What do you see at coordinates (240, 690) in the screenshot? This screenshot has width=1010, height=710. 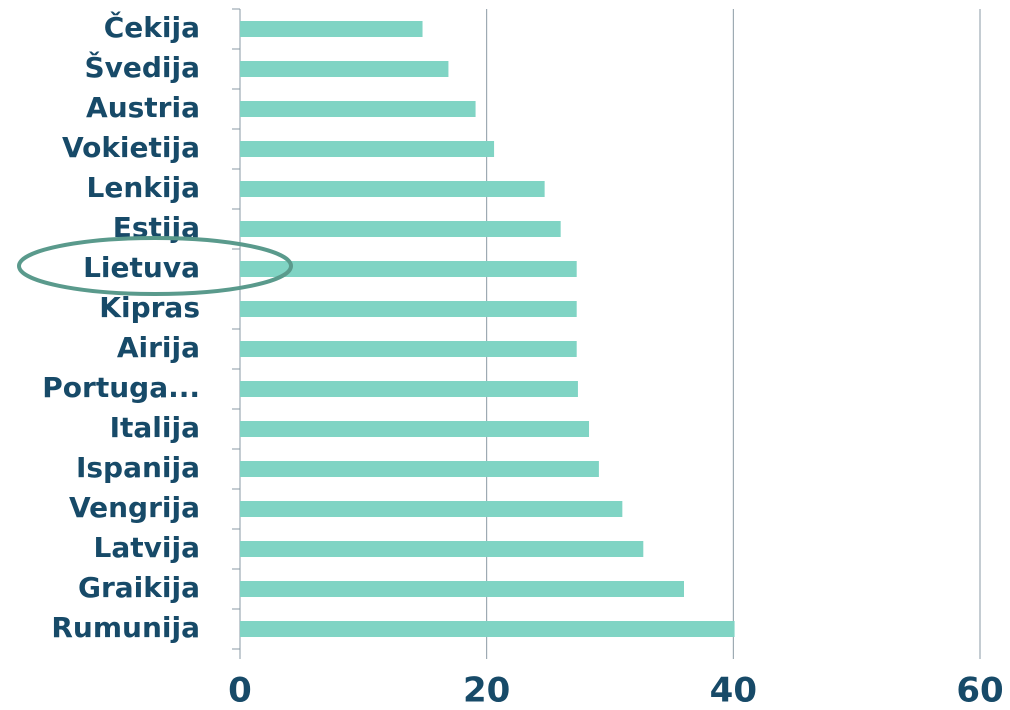 I see `x-tick-label: 0` at bounding box center [240, 690].